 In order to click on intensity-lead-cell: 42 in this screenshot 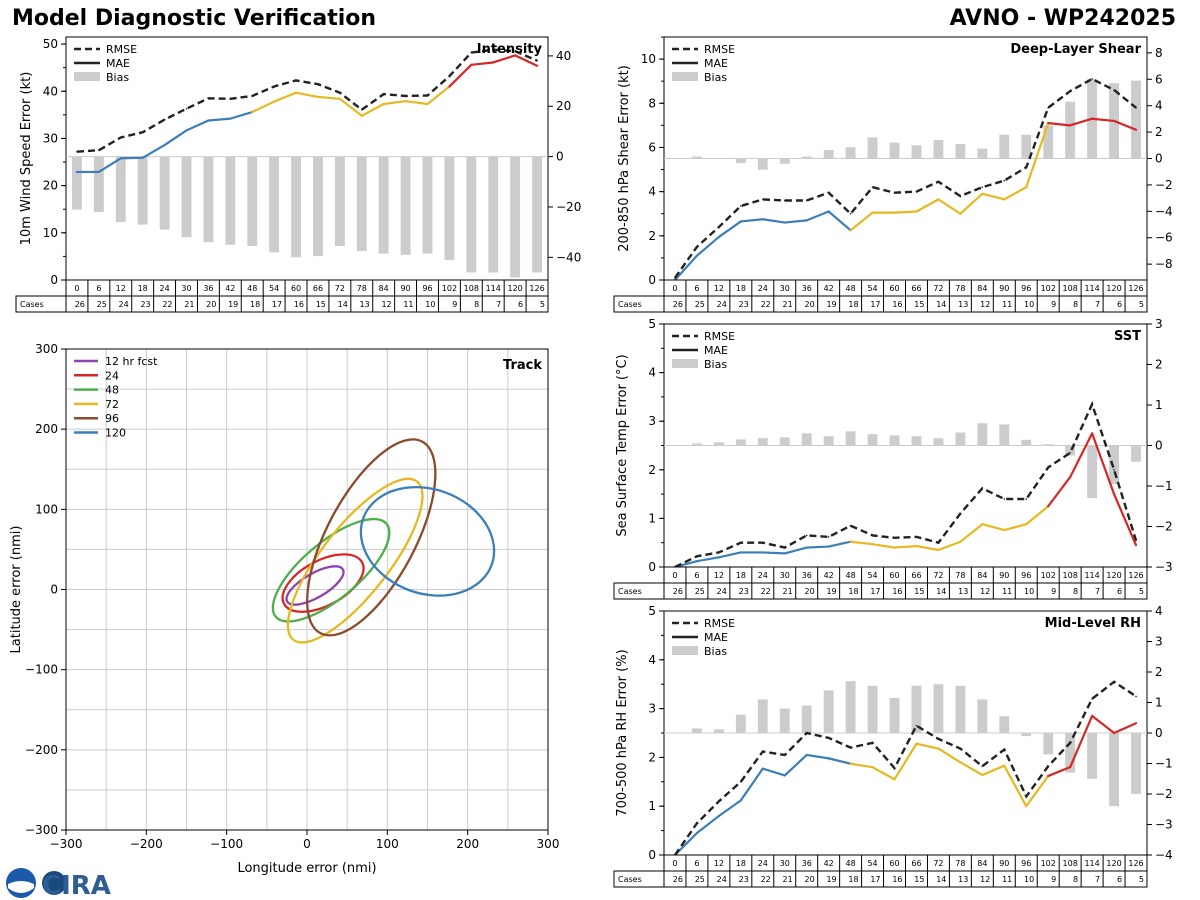, I will do `click(230, 288)`.